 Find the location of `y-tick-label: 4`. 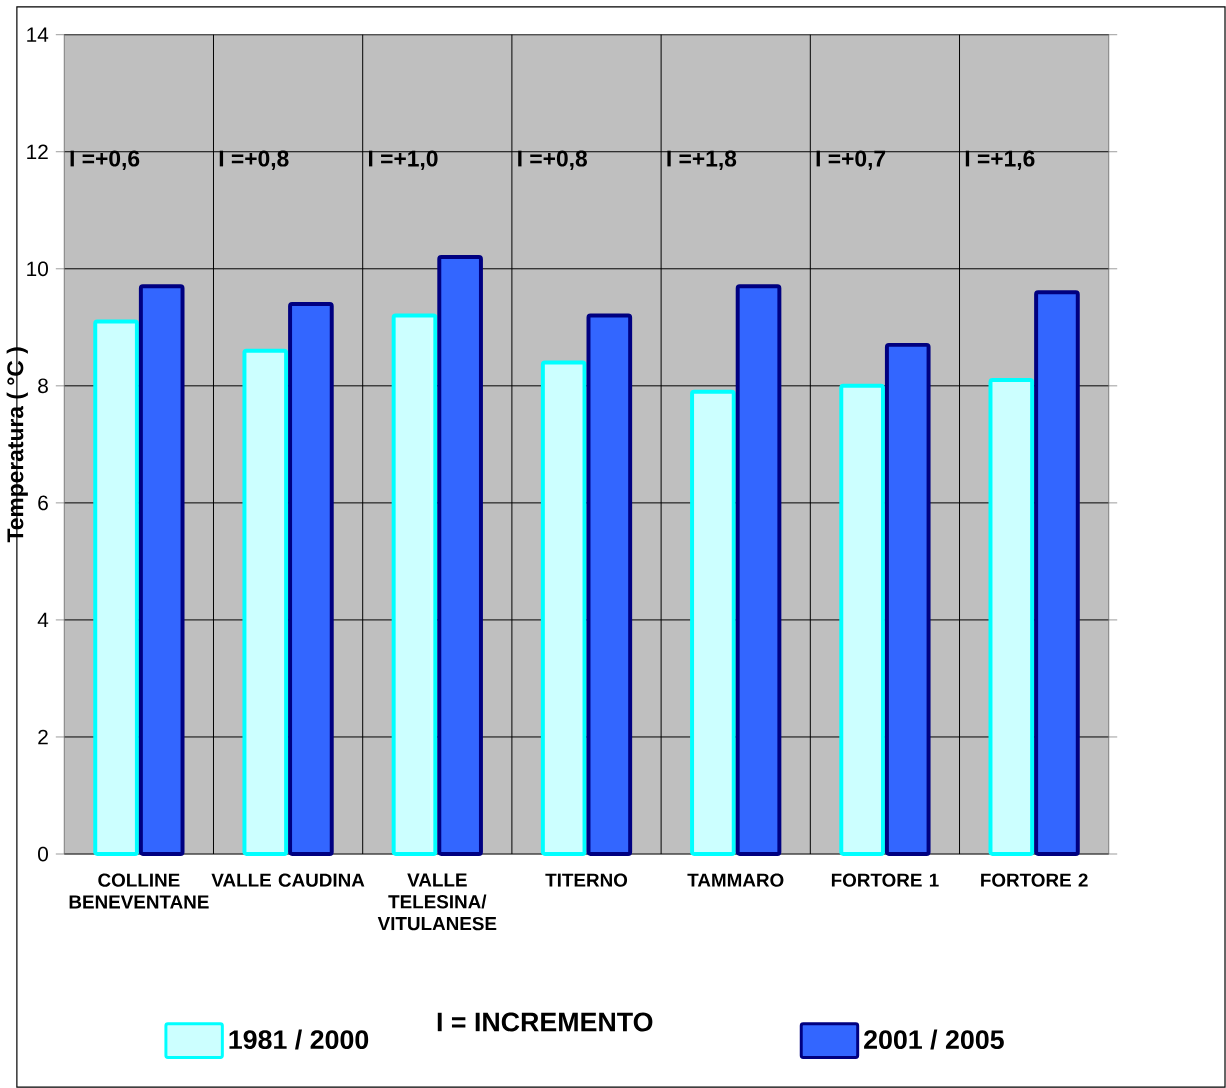

y-tick-label: 4 is located at coordinates (43, 620).